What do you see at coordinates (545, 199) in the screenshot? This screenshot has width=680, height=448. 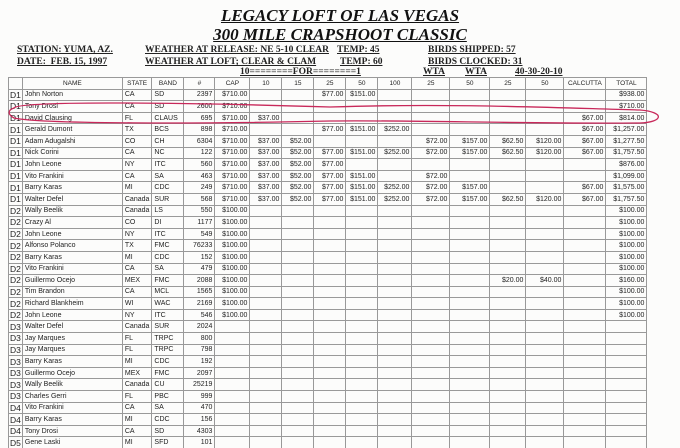 I see `table-cell: $120.00` at bounding box center [545, 199].